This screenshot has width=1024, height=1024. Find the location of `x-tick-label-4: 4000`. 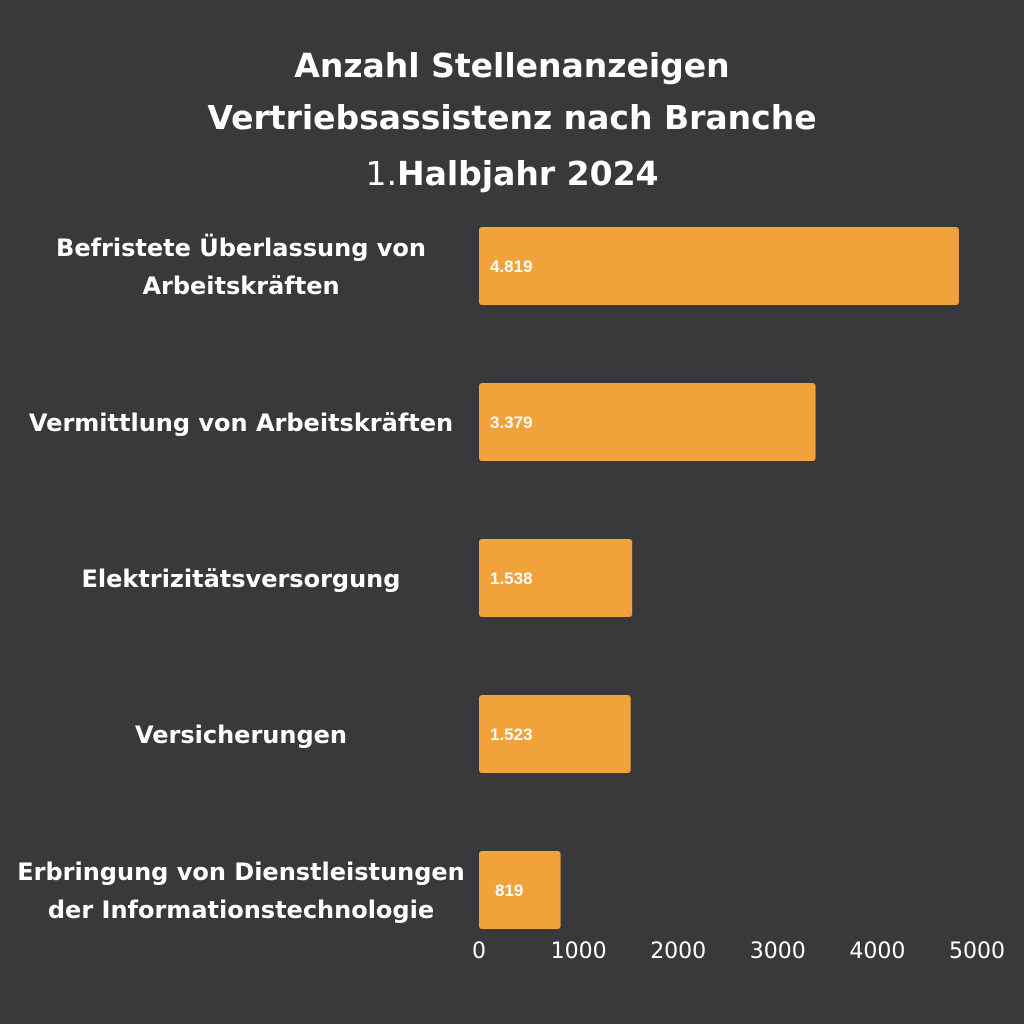

x-tick-label-4: 4000 is located at coordinates (877, 951).